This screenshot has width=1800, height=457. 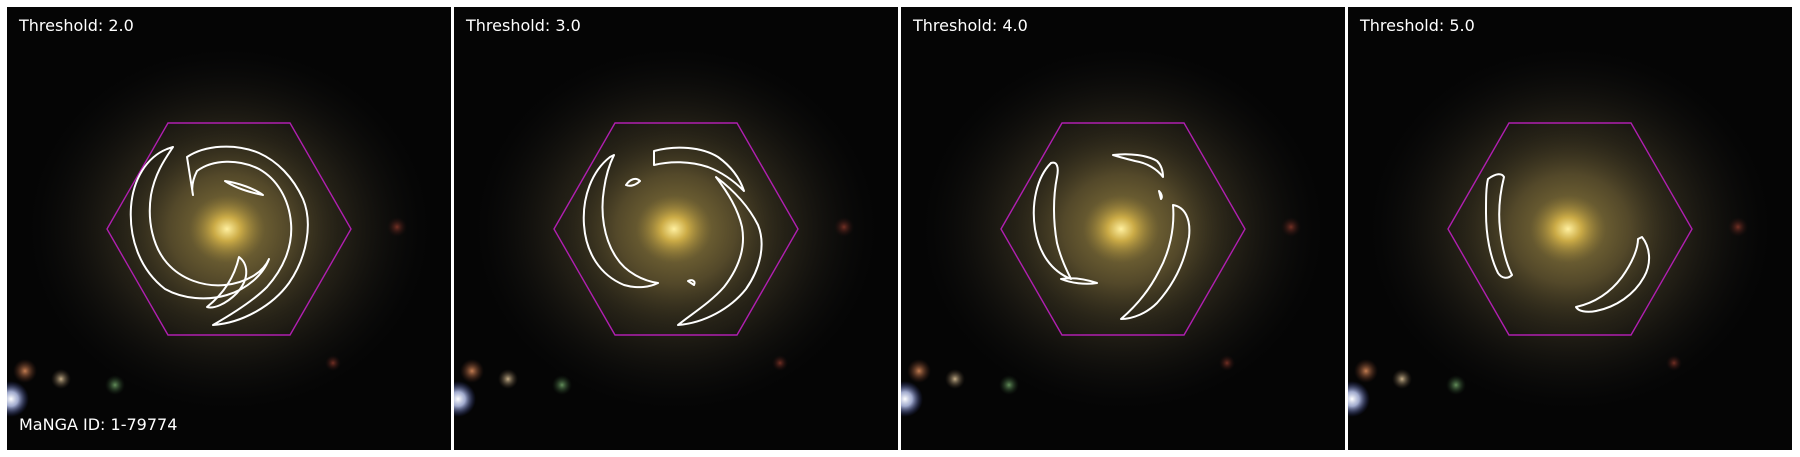 I want to click on threshold-label: Threshold: 5.0, so click(x=1417, y=25).